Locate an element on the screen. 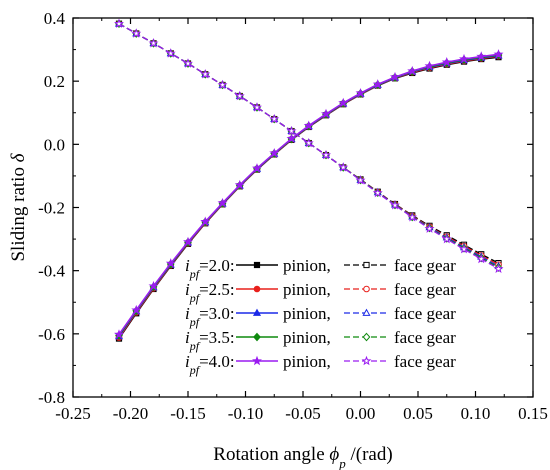 Image resolution: width=550 pixels, height=470 pixels. x-tick-label: -0.25 is located at coordinates (72, 413).